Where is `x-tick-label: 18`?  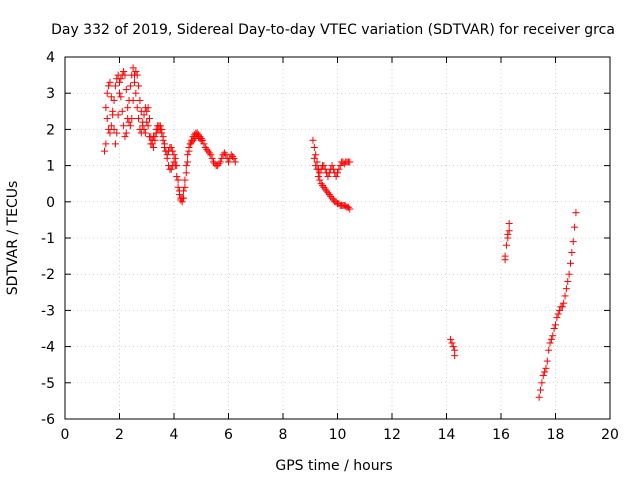
x-tick-label: 18 is located at coordinates (556, 435).